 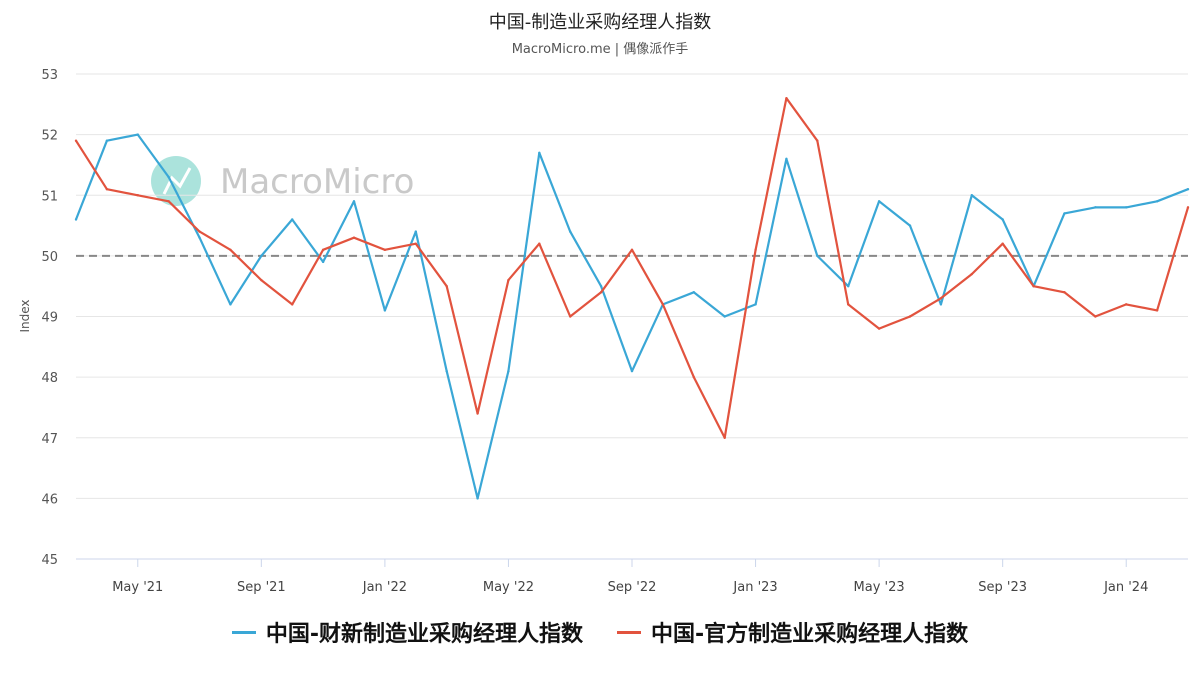 What do you see at coordinates (810, 634) in the screenshot?
I see `legend-label-official: 中国-官方制造业采购经理人指数` at bounding box center [810, 634].